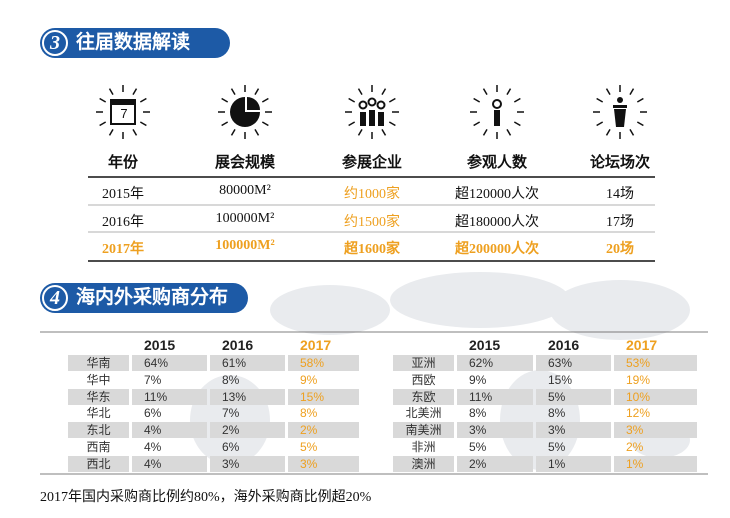 Image resolution: width=730 pixels, height=518 pixels. What do you see at coordinates (98, 396) in the screenshot?
I see `table-cell: 华东` at bounding box center [98, 396].